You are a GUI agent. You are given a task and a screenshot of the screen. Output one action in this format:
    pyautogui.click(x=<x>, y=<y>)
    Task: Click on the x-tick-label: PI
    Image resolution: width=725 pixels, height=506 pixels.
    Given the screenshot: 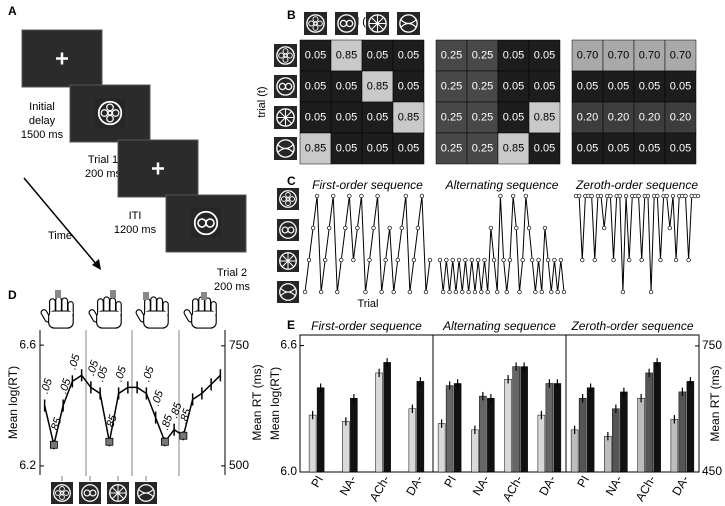 What is the action you would take?
    pyautogui.click(x=317, y=481)
    